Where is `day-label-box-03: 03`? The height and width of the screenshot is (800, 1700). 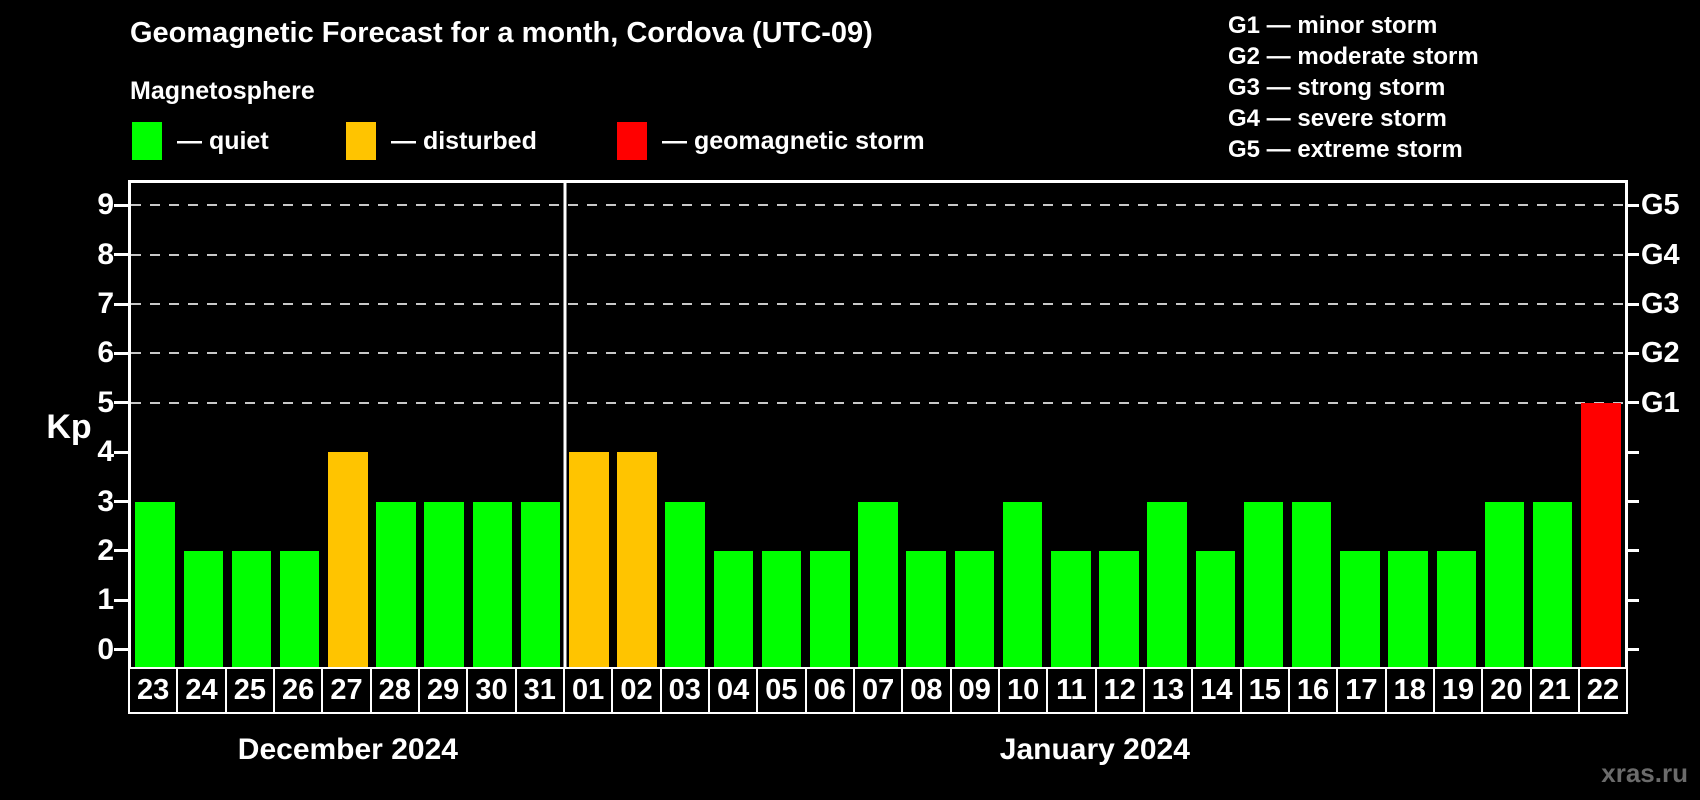
day-label-box-03: 03 is located at coordinates (684, 690).